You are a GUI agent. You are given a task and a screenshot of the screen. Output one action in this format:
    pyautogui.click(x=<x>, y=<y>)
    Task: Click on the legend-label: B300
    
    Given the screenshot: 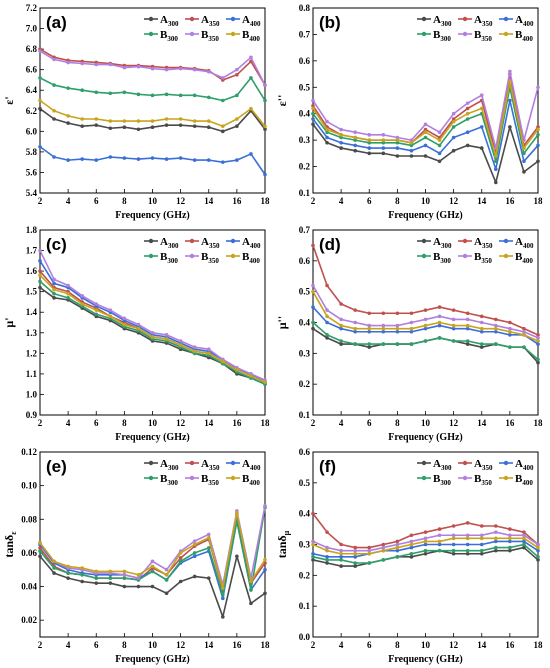 What is the action you would take?
    pyautogui.click(x=442, y=258)
    